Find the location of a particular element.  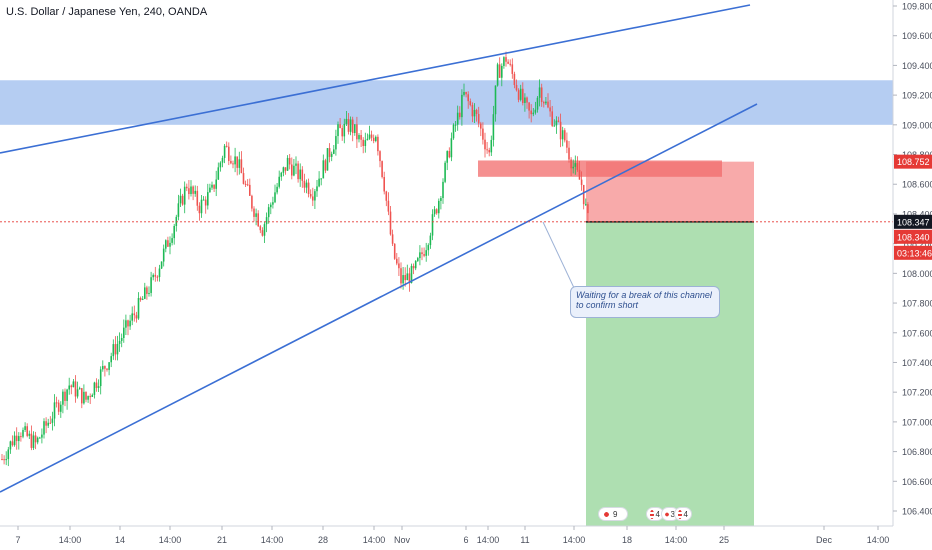

y-tick-label: 108.400 is located at coordinates (917, 214).